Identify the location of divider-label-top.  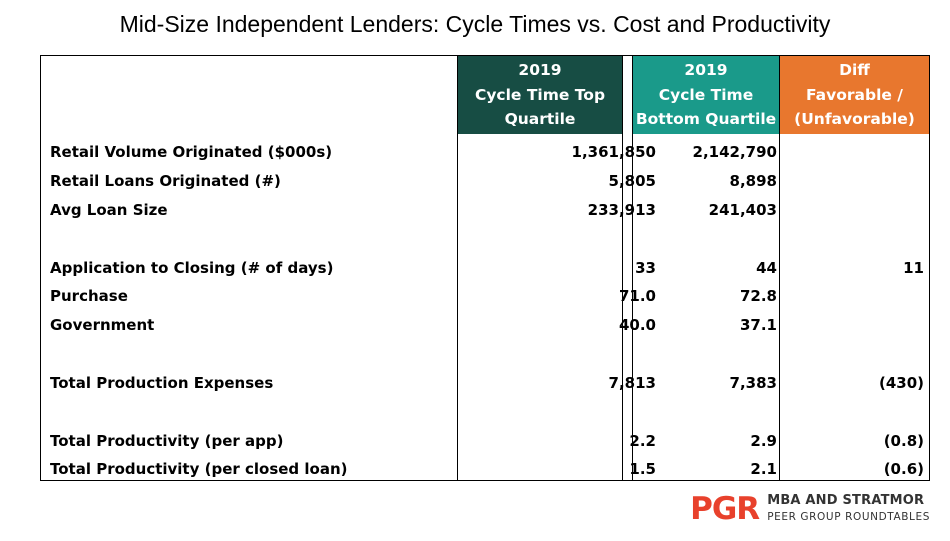
(457, 268).